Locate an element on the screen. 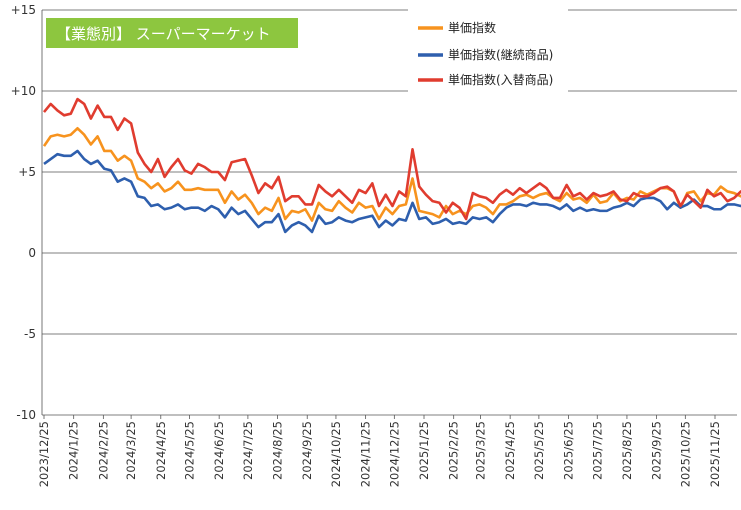 The height and width of the screenshot is (510, 741). x-tick-label: 2024/11/25 is located at coordinates (366, 454).